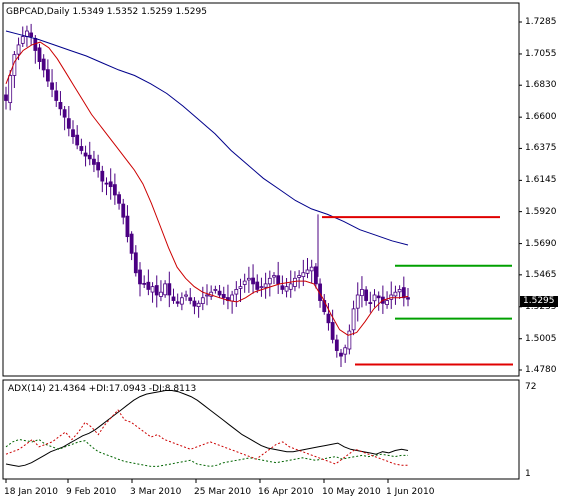  What do you see at coordinates (541, 117) in the screenshot?
I see `price-tick-label: 1.6600` at bounding box center [541, 117].